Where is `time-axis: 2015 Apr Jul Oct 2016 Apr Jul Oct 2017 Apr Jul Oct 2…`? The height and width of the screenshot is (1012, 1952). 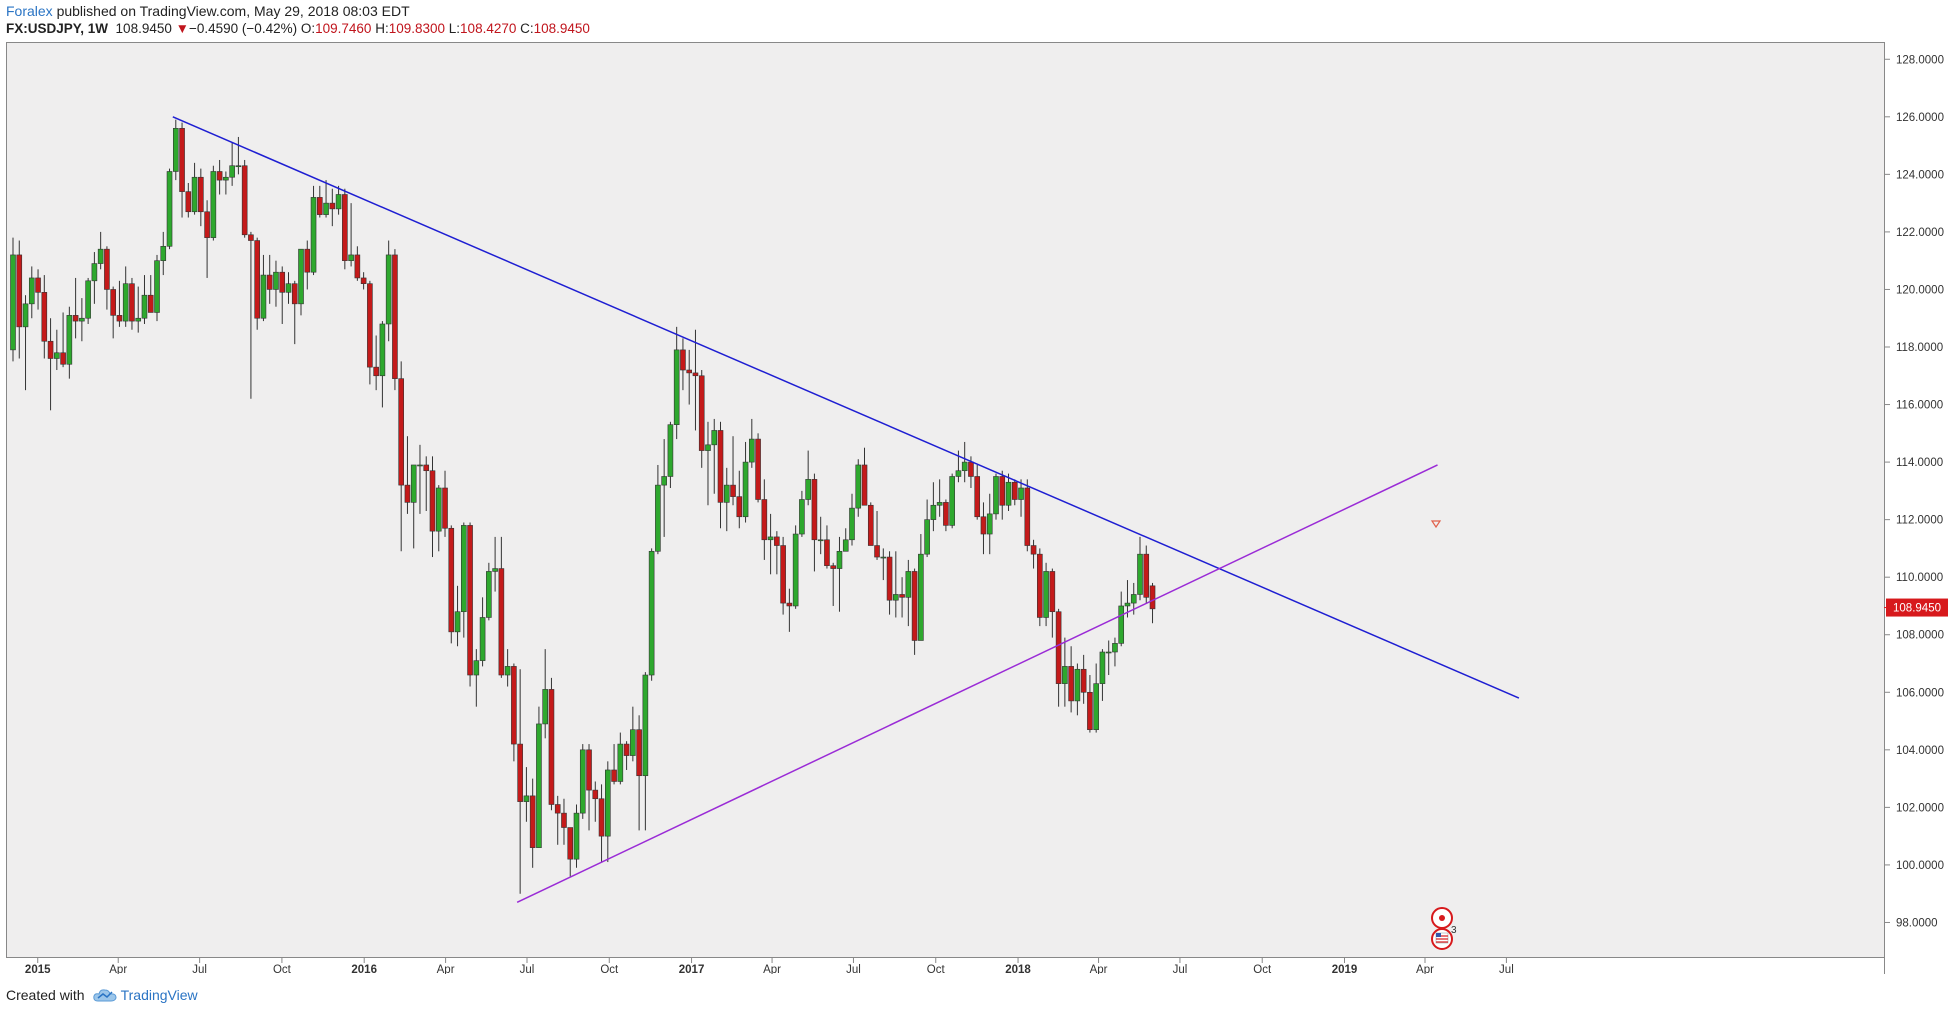 time-axis: 2015 Apr Jul Oct 2016 Apr Jul Oct 2017 Apr Jul Oct 2… is located at coordinates (769, 966).